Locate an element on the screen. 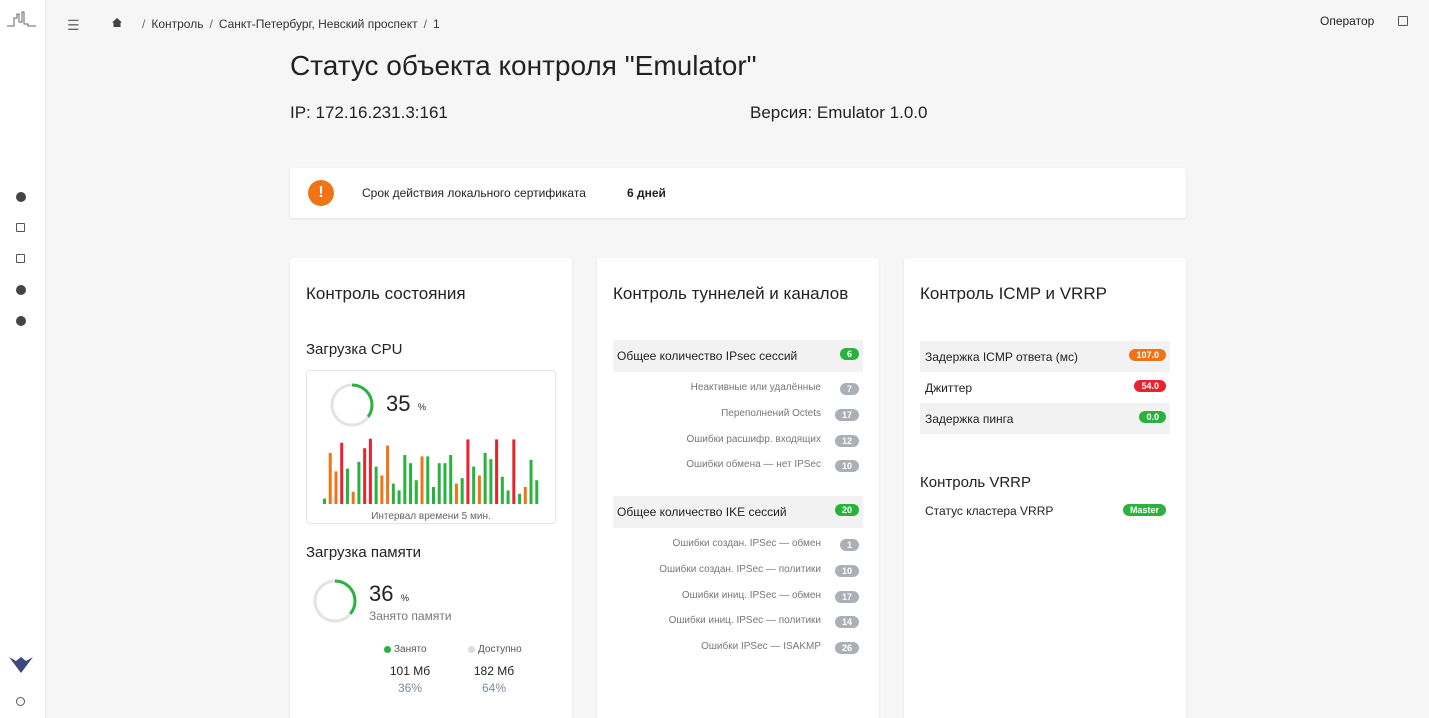 This screenshot has width=1429, height=718. alert-label: Срок действия локального сертификата is located at coordinates (474, 193).